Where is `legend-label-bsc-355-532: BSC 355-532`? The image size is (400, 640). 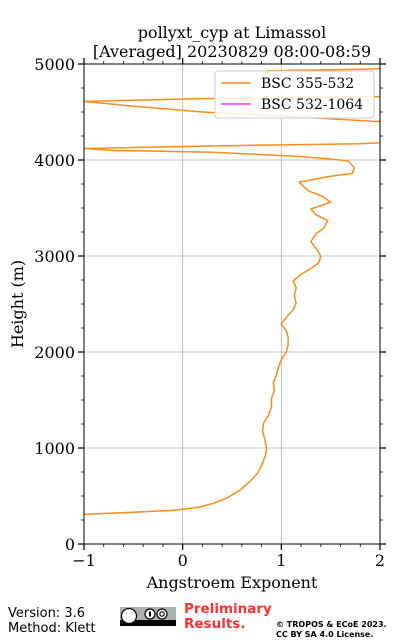 legend-label-bsc-355-532: BSC 355-532 is located at coordinates (307, 84).